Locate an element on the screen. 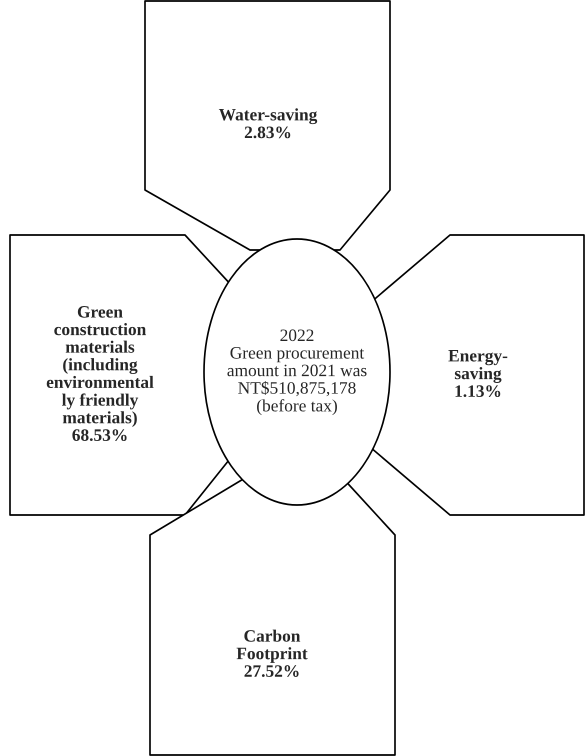 The height and width of the screenshot is (756, 585). category-label: Green construction materials (including environmentally friendly materials) is located at coordinates (100, 366).